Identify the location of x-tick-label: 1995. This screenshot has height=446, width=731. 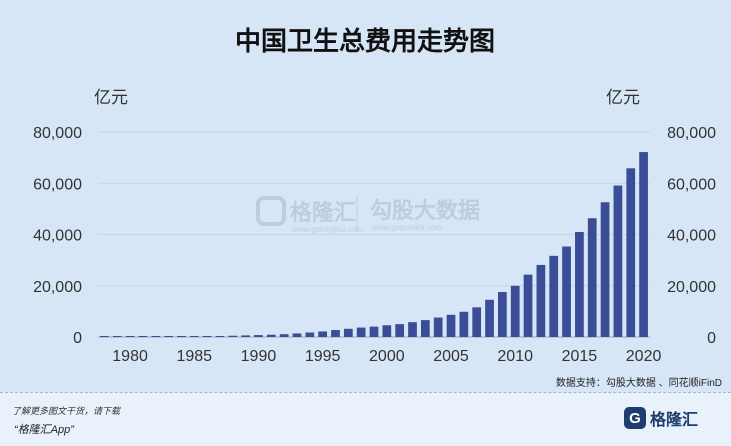
(323, 356).